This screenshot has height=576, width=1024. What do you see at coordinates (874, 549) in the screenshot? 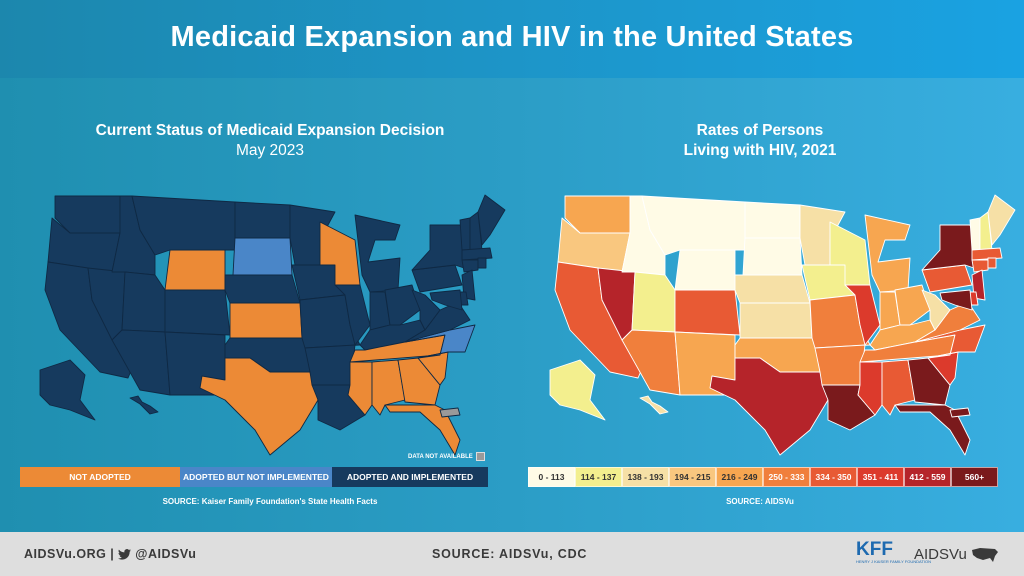
I see `kff-logo-text: KFF` at bounding box center [874, 549].